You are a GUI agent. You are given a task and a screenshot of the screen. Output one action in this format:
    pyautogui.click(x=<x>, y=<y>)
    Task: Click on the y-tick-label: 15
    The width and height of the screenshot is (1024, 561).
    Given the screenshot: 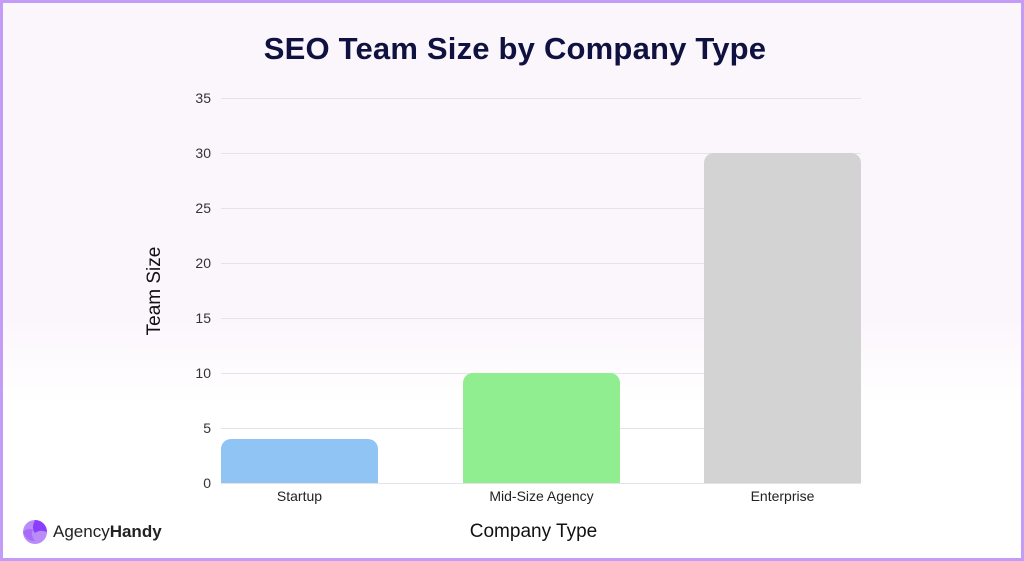 What is the action you would take?
    pyautogui.click(x=203, y=318)
    